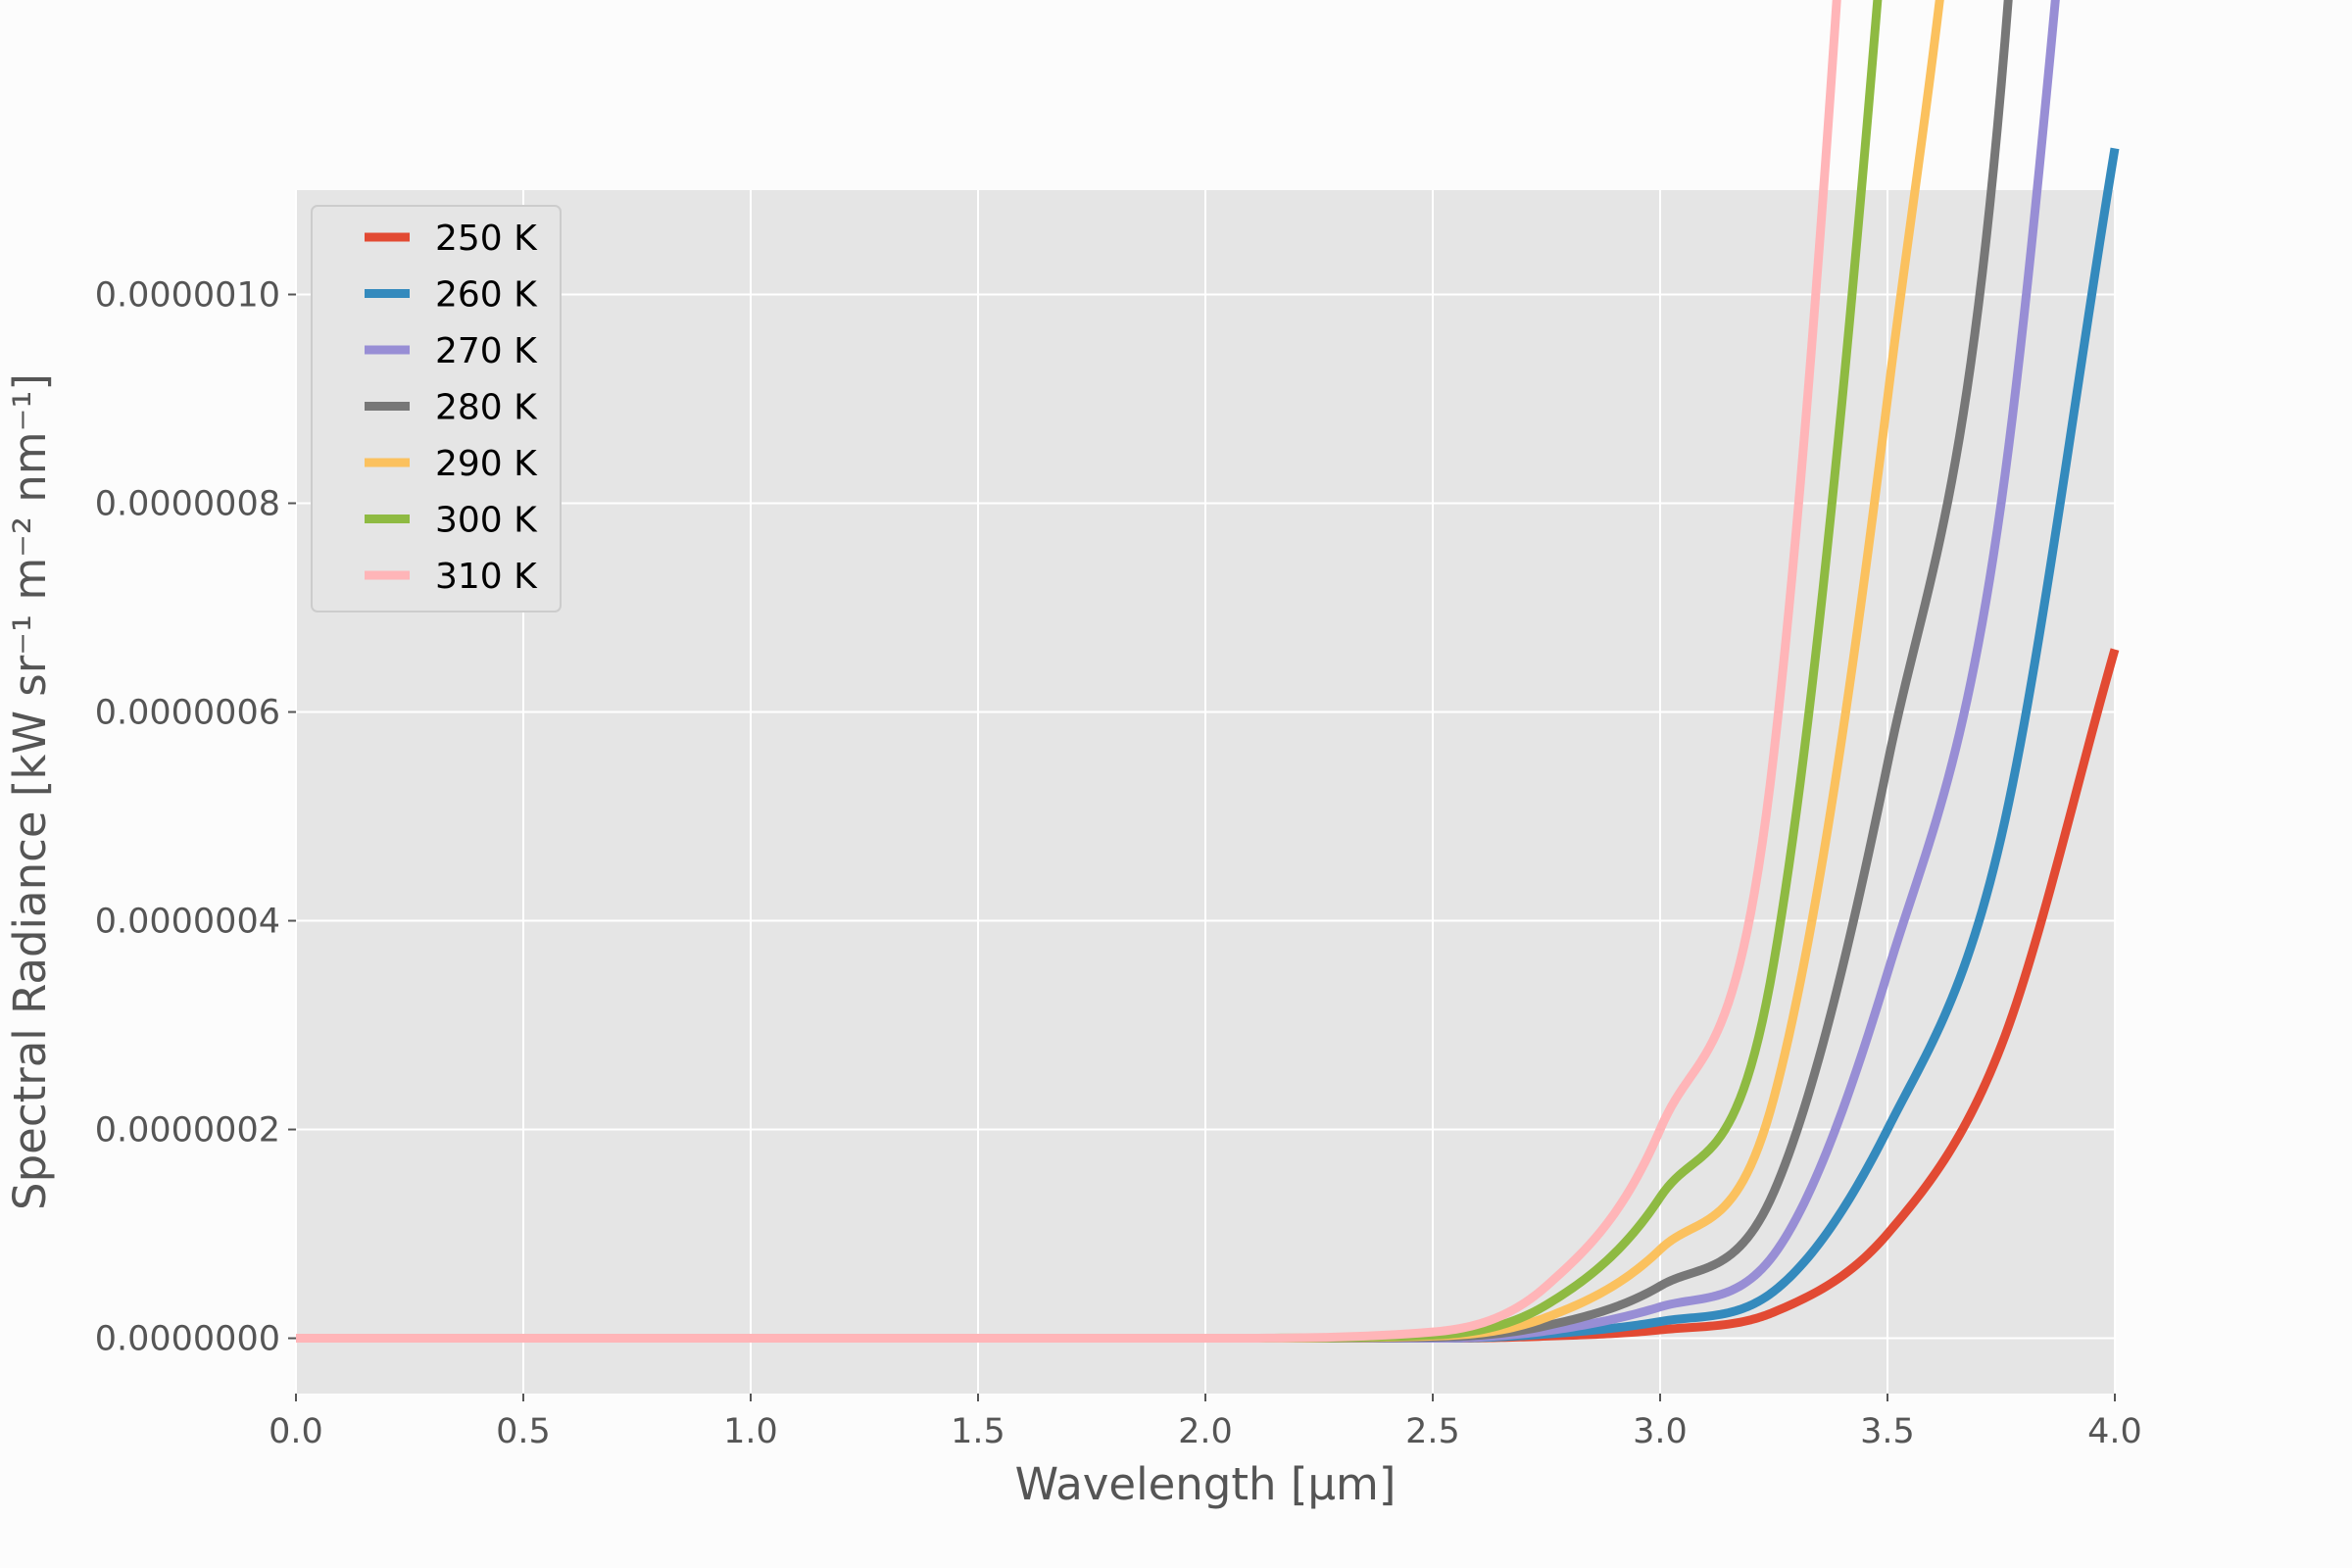 The image size is (2352, 1568). What do you see at coordinates (1887, 1431) in the screenshot?
I see `x-tick-label: 3.5` at bounding box center [1887, 1431].